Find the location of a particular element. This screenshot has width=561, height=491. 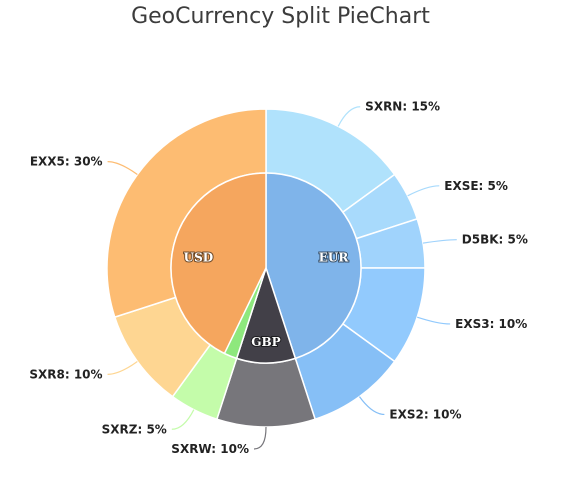

label-exx5: EXX5: 30% is located at coordinates (66, 162).